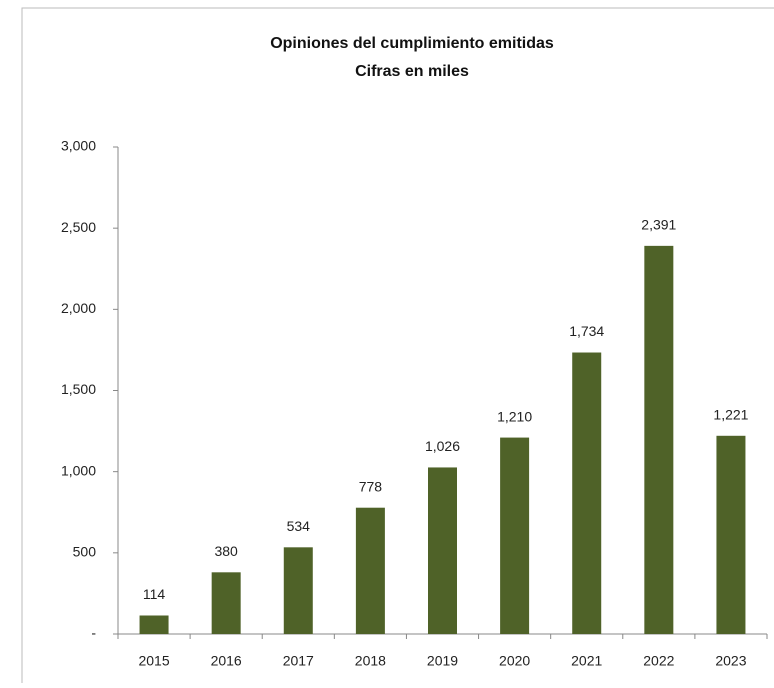  What do you see at coordinates (442, 446) in the screenshot?
I see `value-label: 1,026` at bounding box center [442, 446].